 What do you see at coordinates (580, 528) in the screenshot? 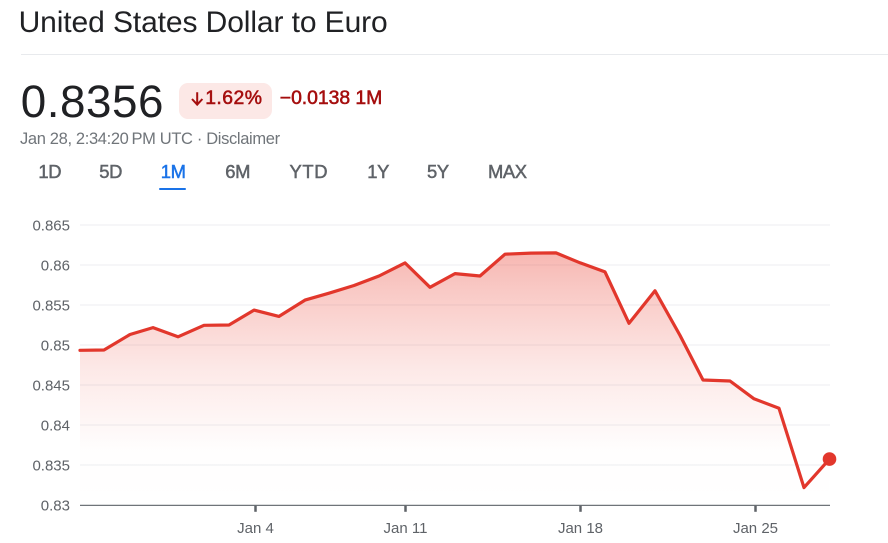
I see `svg-text: Jan 18` at bounding box center [580, 528].